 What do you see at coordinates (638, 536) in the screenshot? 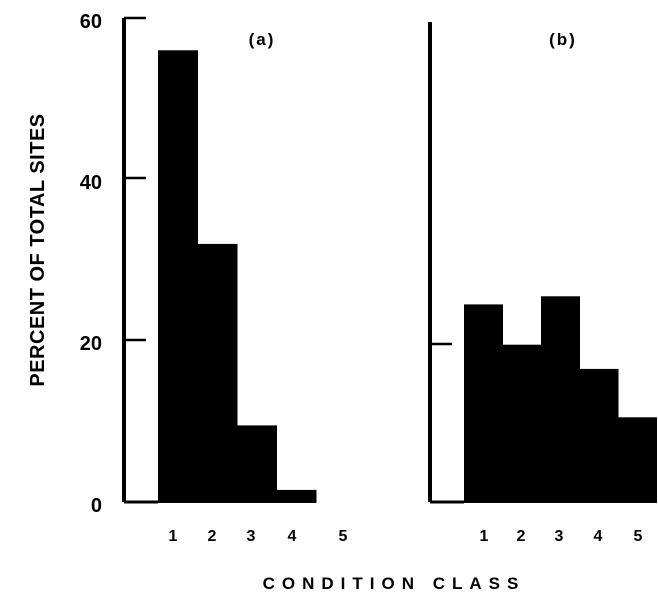
I see `panel-b-x-tick-label-5: 5` at bounding box center [638, 536].